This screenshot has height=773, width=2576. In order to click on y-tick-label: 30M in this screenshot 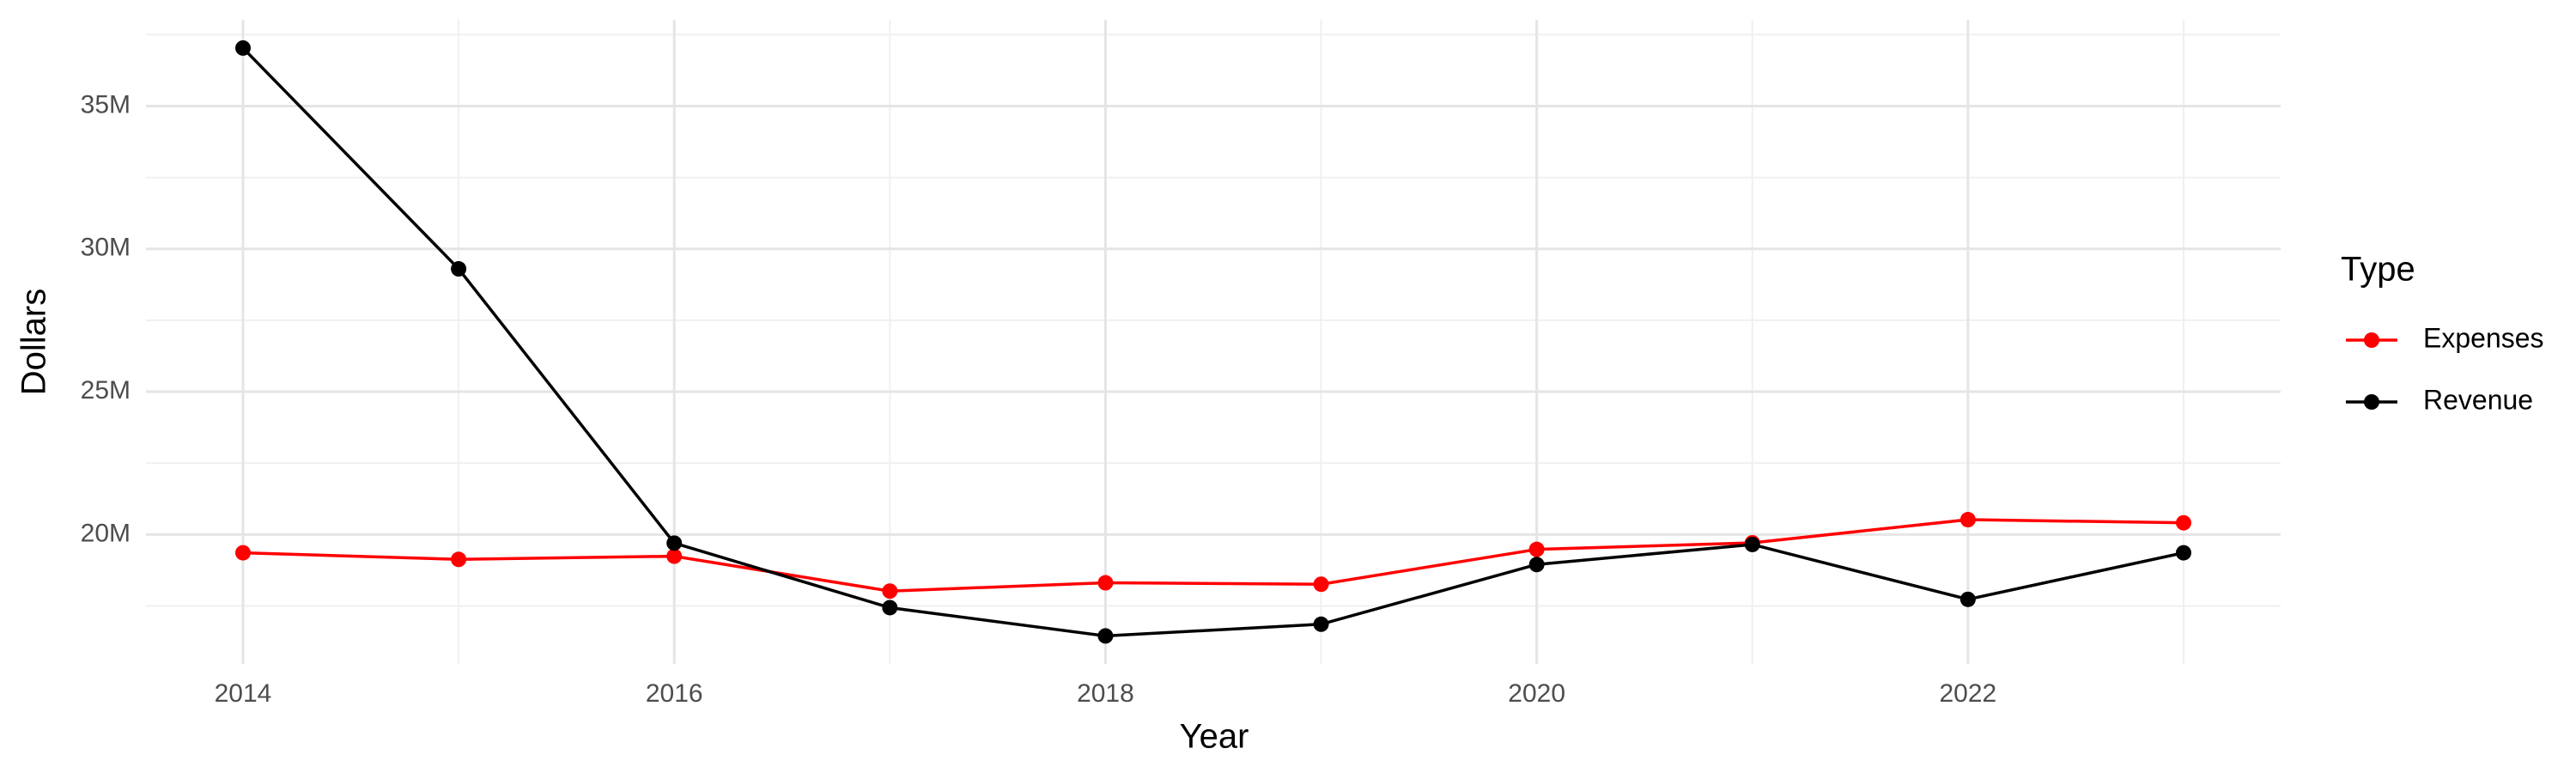, I will do `click(106, 248)`.